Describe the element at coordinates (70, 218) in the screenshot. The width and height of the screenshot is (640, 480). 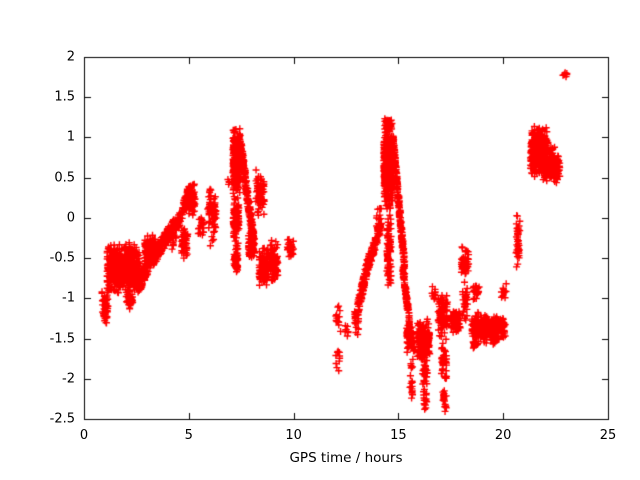
I see `y-tick-label: 0` at that location.